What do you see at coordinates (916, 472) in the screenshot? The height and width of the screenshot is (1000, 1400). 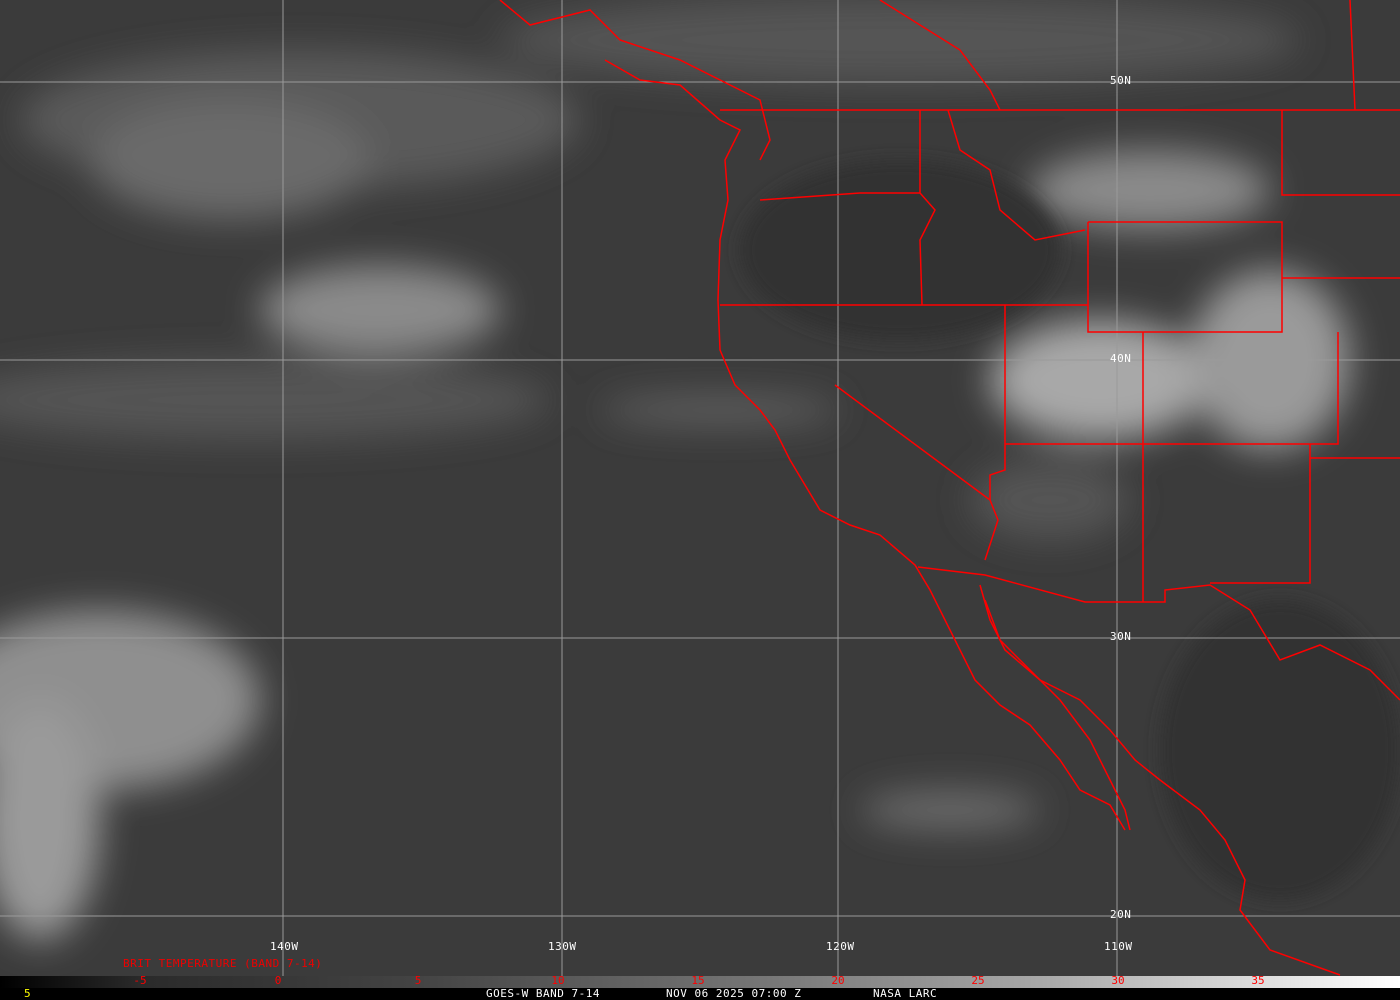 I see `ca-nv-diagonal` at bounding box center [916, 472].